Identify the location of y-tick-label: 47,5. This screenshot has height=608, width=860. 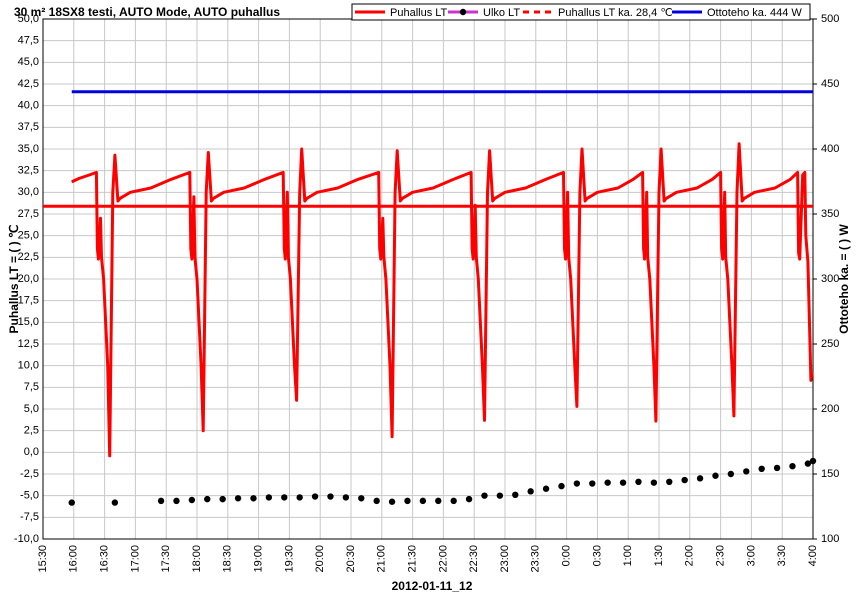
(28, 41).